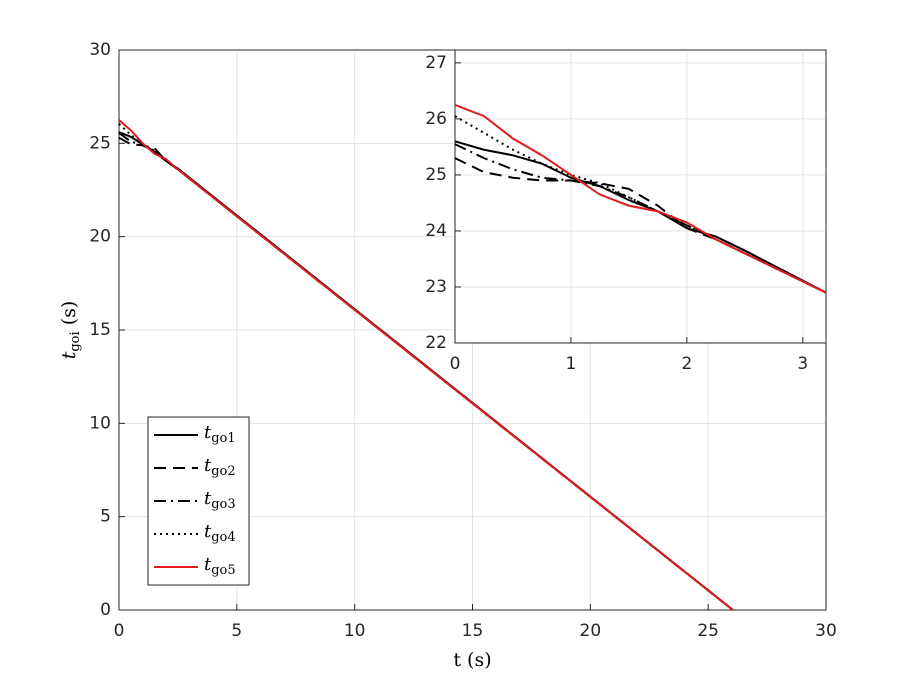  I want to click on x-tick-label: 5, so click(236, 631).